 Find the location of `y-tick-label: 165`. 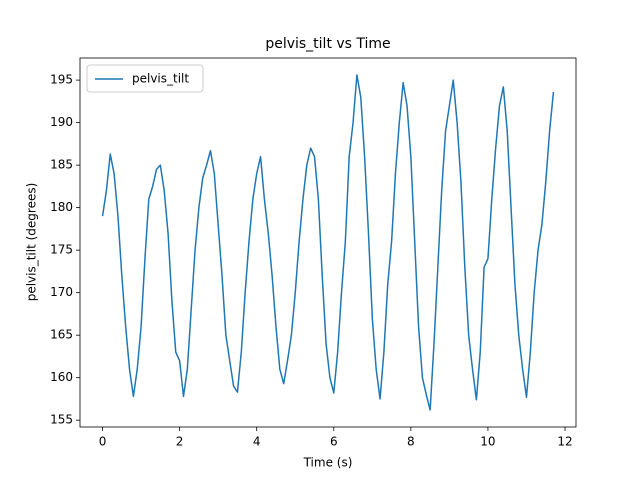

y-tick-label: 165 is located at coordinates (61, 335).